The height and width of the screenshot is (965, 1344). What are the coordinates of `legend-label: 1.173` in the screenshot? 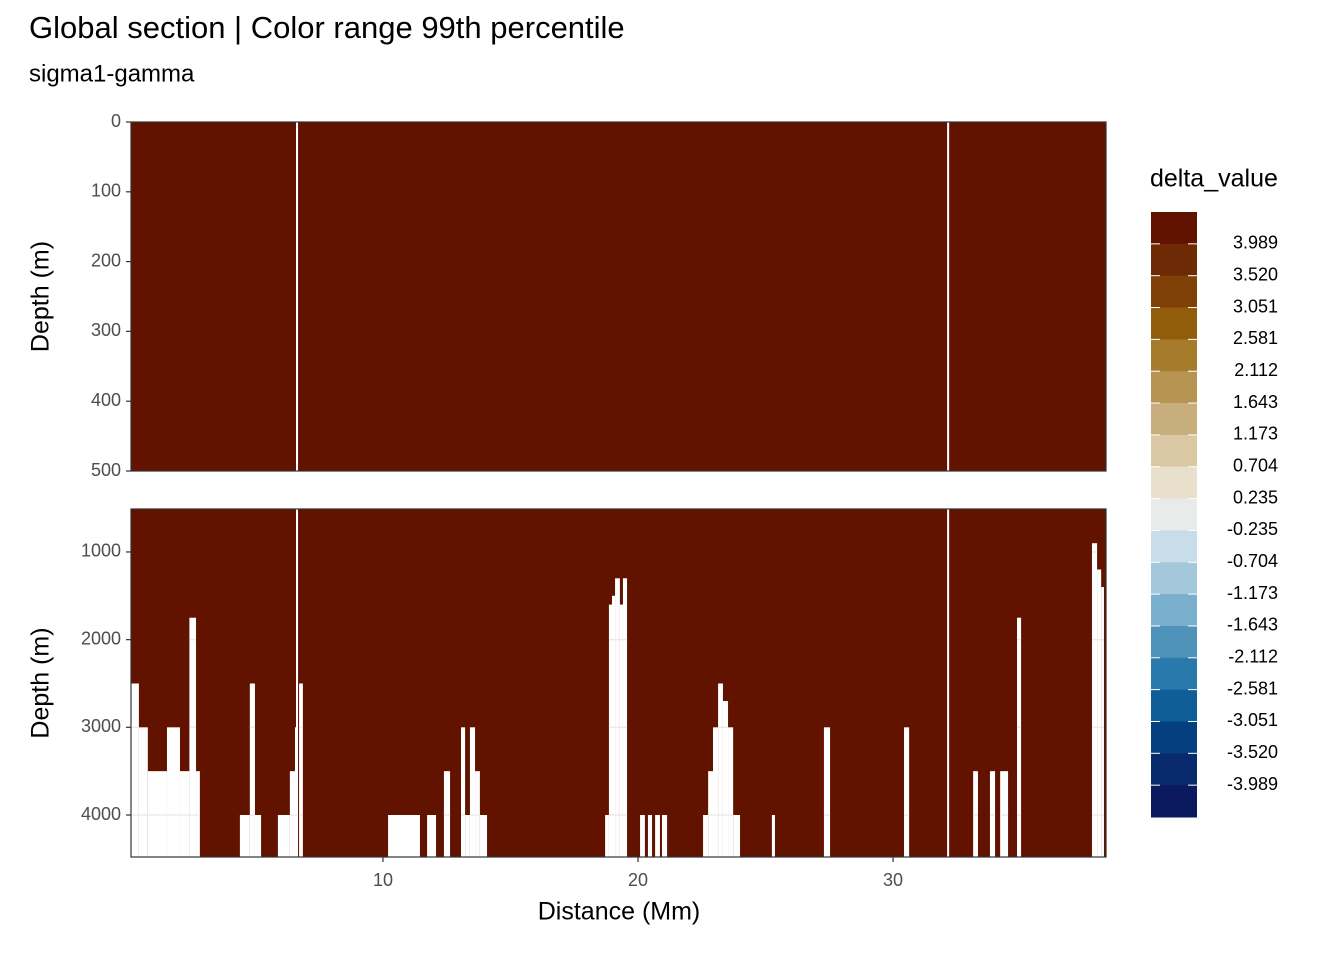 It's located at (1255, 434).